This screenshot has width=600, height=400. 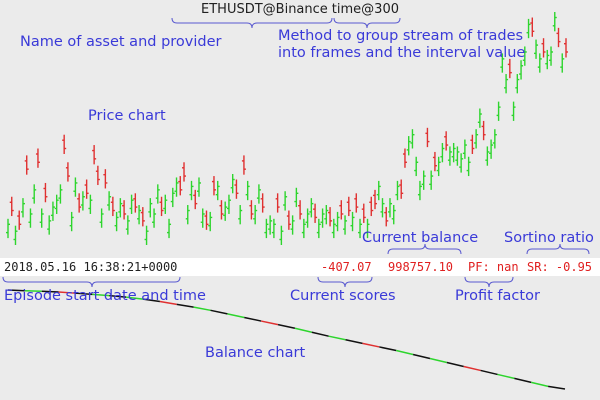 I want to click on brace-datetime, so click(x=91, y=282).